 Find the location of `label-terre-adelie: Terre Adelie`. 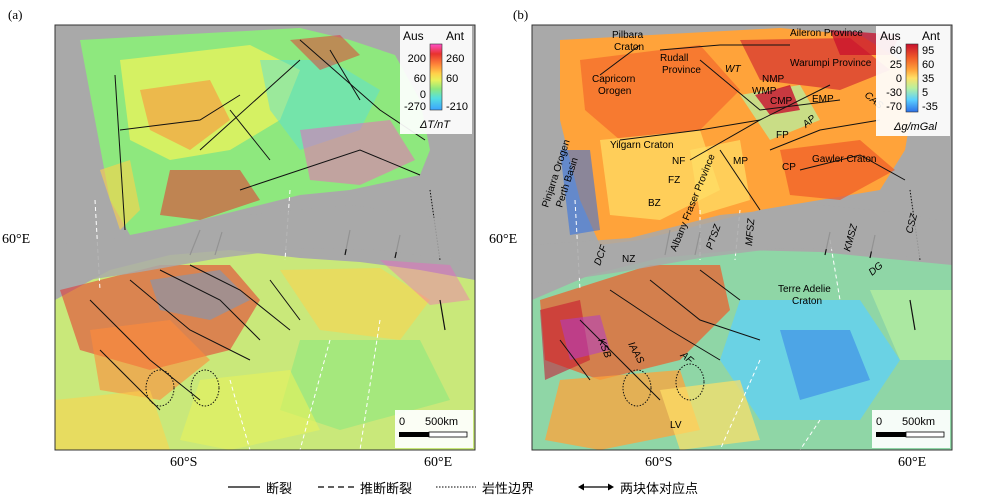

label-terre-adelie: Terre Adelie is located at coordinates (804, 289).